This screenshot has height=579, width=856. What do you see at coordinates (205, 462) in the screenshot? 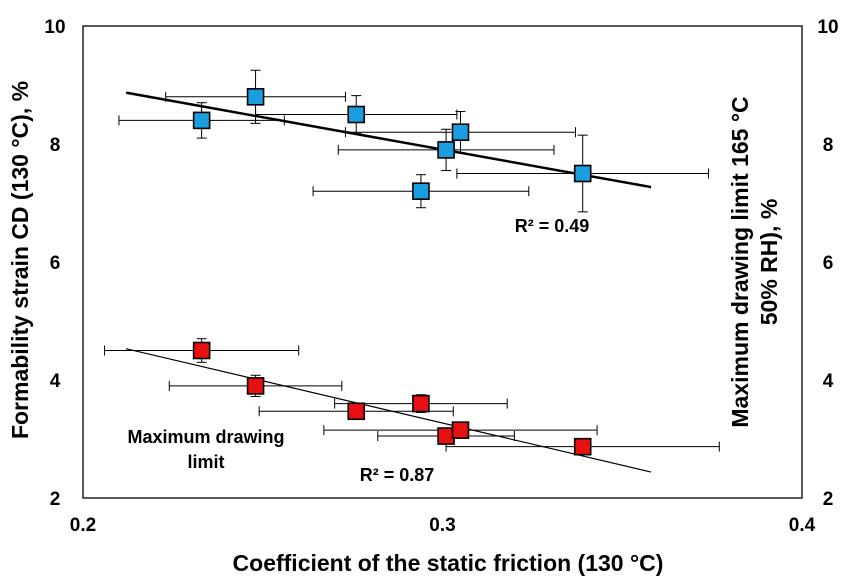
I see `annotation-max-drawing-line2: limit` at bounding box center [205, 462].